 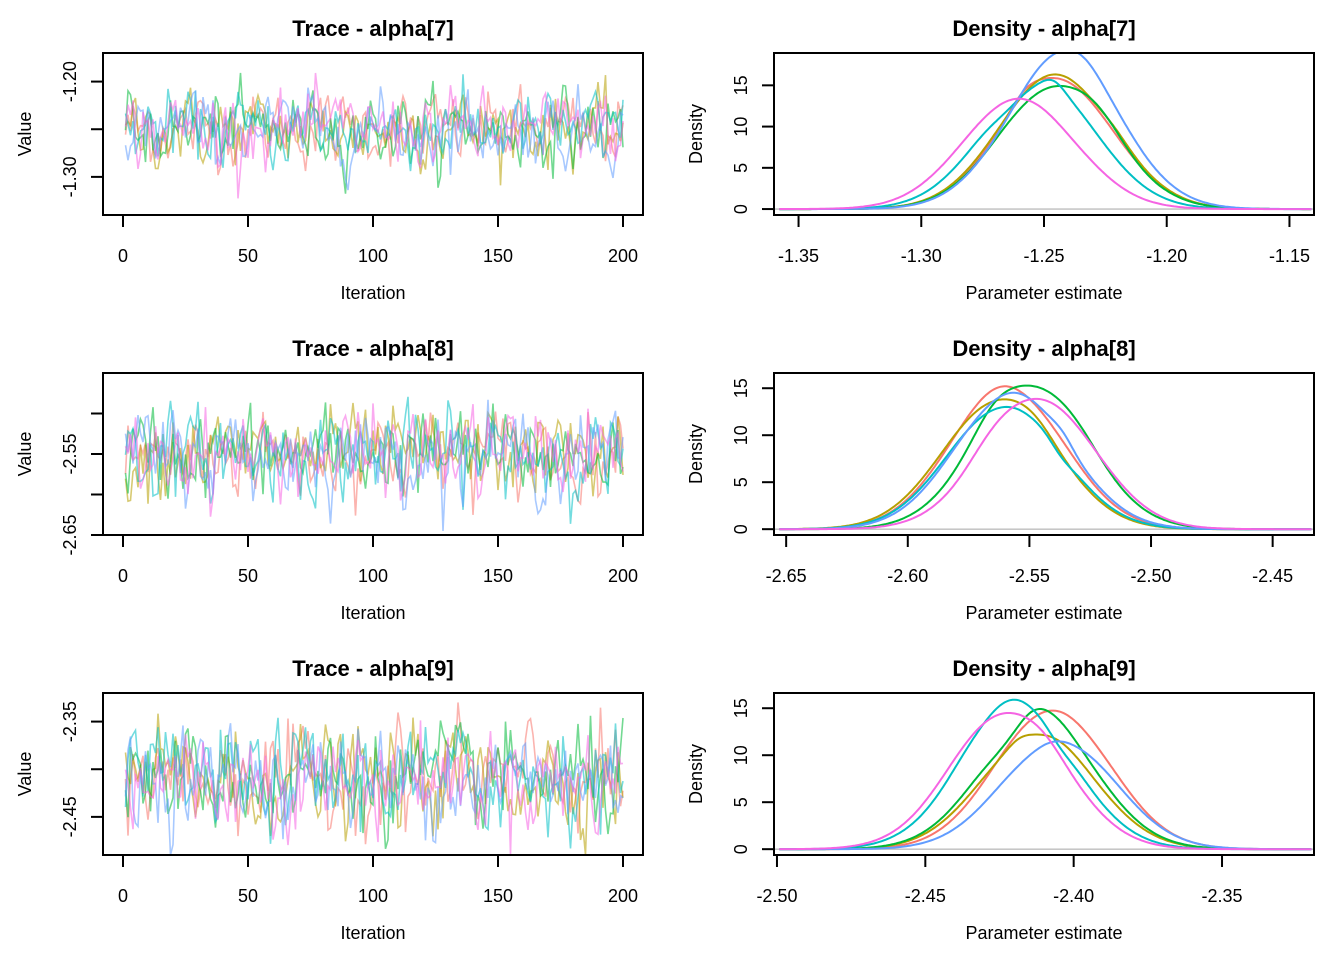 What do you see at coordinates (1166, 256) in the screenshot?
I see `x-tick-label: -1.20` at bounding box center [1166, 256].